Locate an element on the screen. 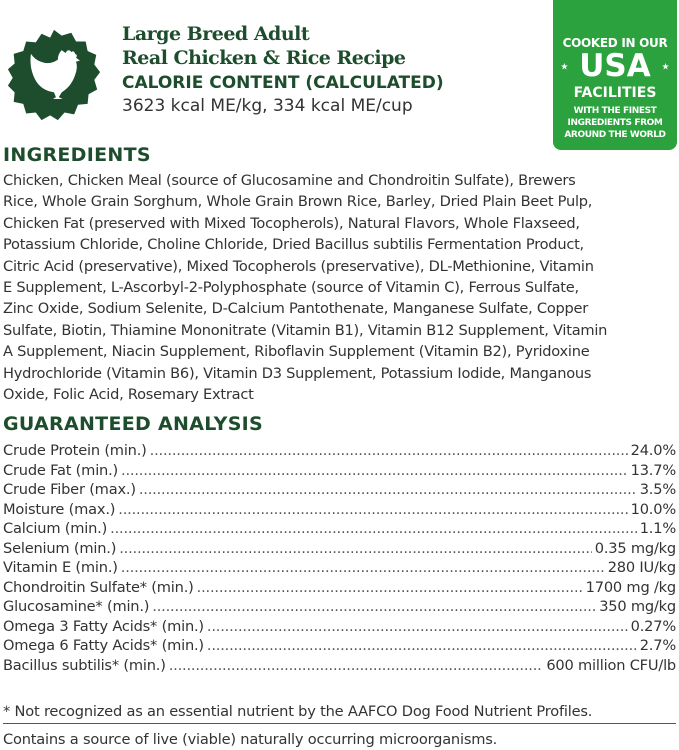  analysis-row: Moisture (max.) 10.0% is located at coordinates (339, 510).